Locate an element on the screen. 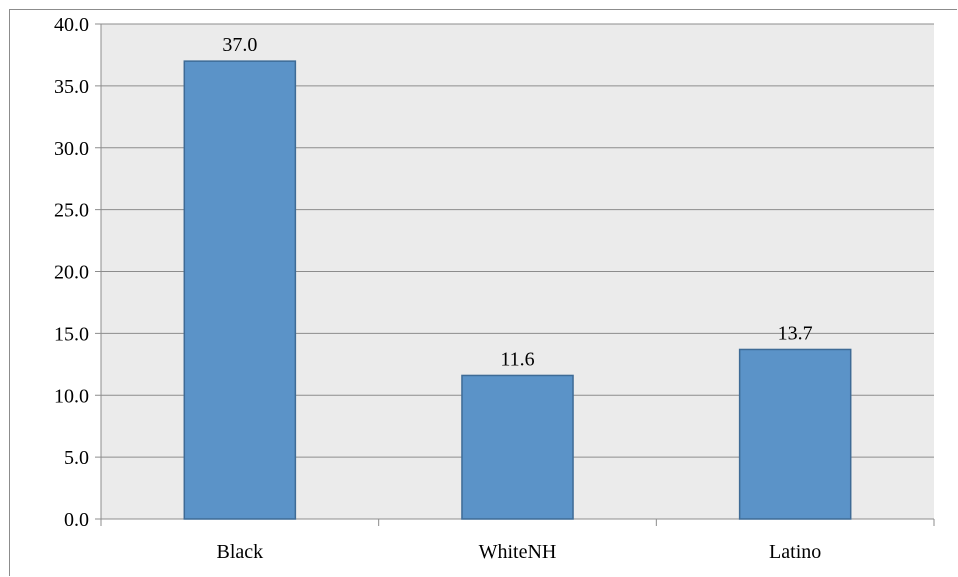  data-label: 11.6 is located at coordinates (517, 359).